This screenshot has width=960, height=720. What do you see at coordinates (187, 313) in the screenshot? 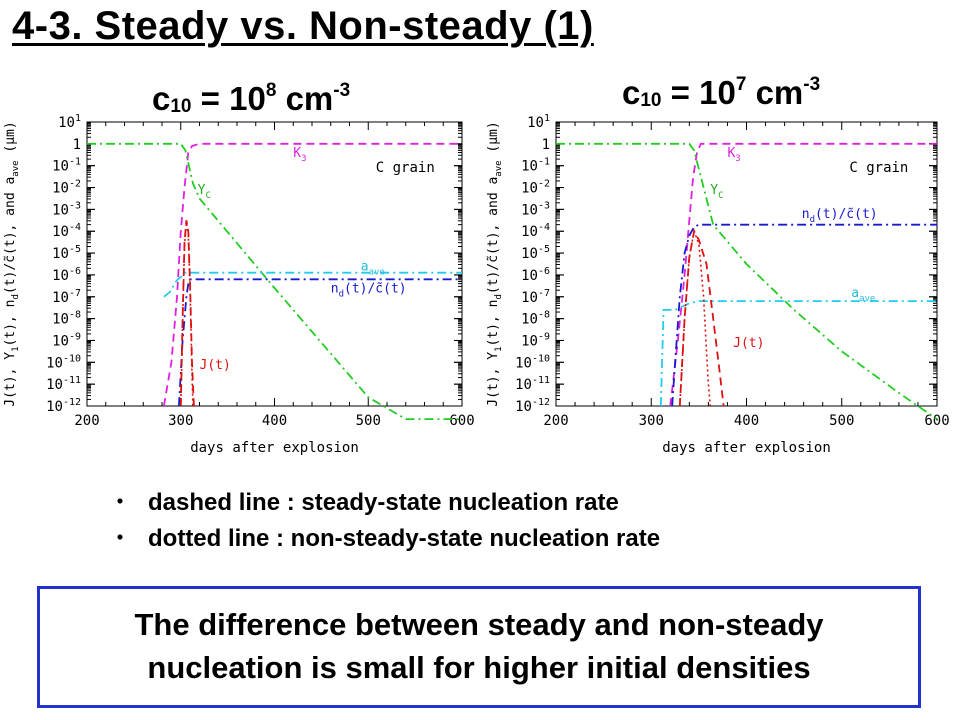
I see `series-line-j-t-` at bounding box center [187, 313].